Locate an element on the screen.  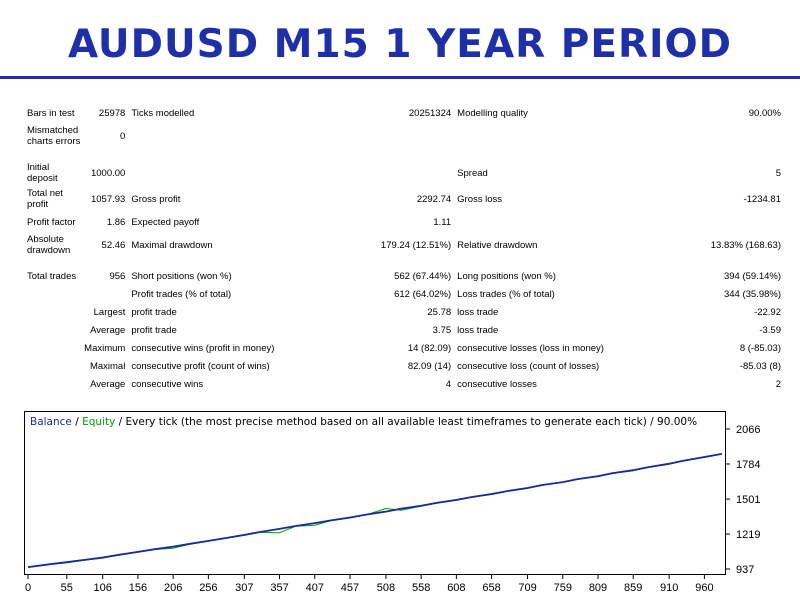
max-cons-wins-value: 14 (82.09) is located at coordinates (429, 348).